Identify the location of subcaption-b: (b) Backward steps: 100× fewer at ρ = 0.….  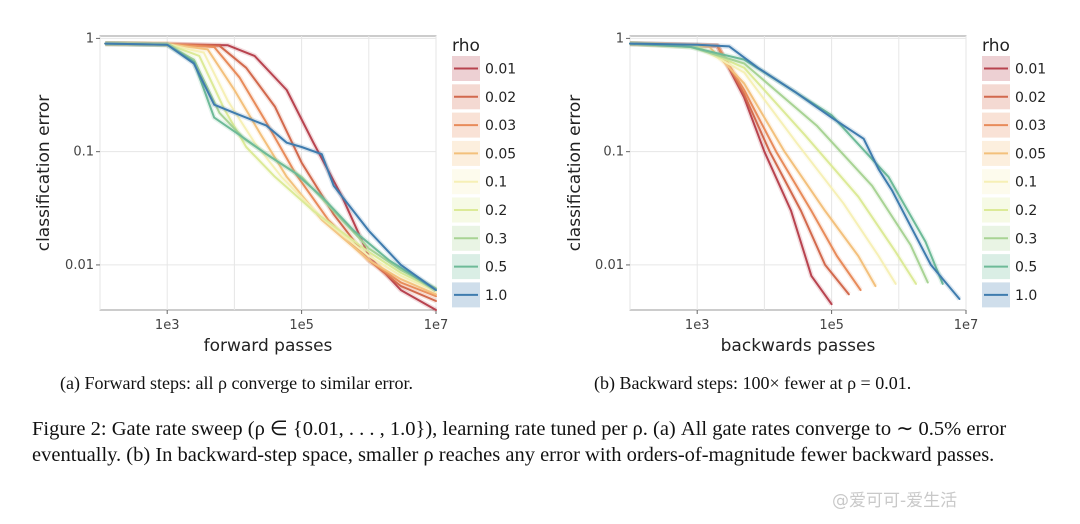
(753, 383).